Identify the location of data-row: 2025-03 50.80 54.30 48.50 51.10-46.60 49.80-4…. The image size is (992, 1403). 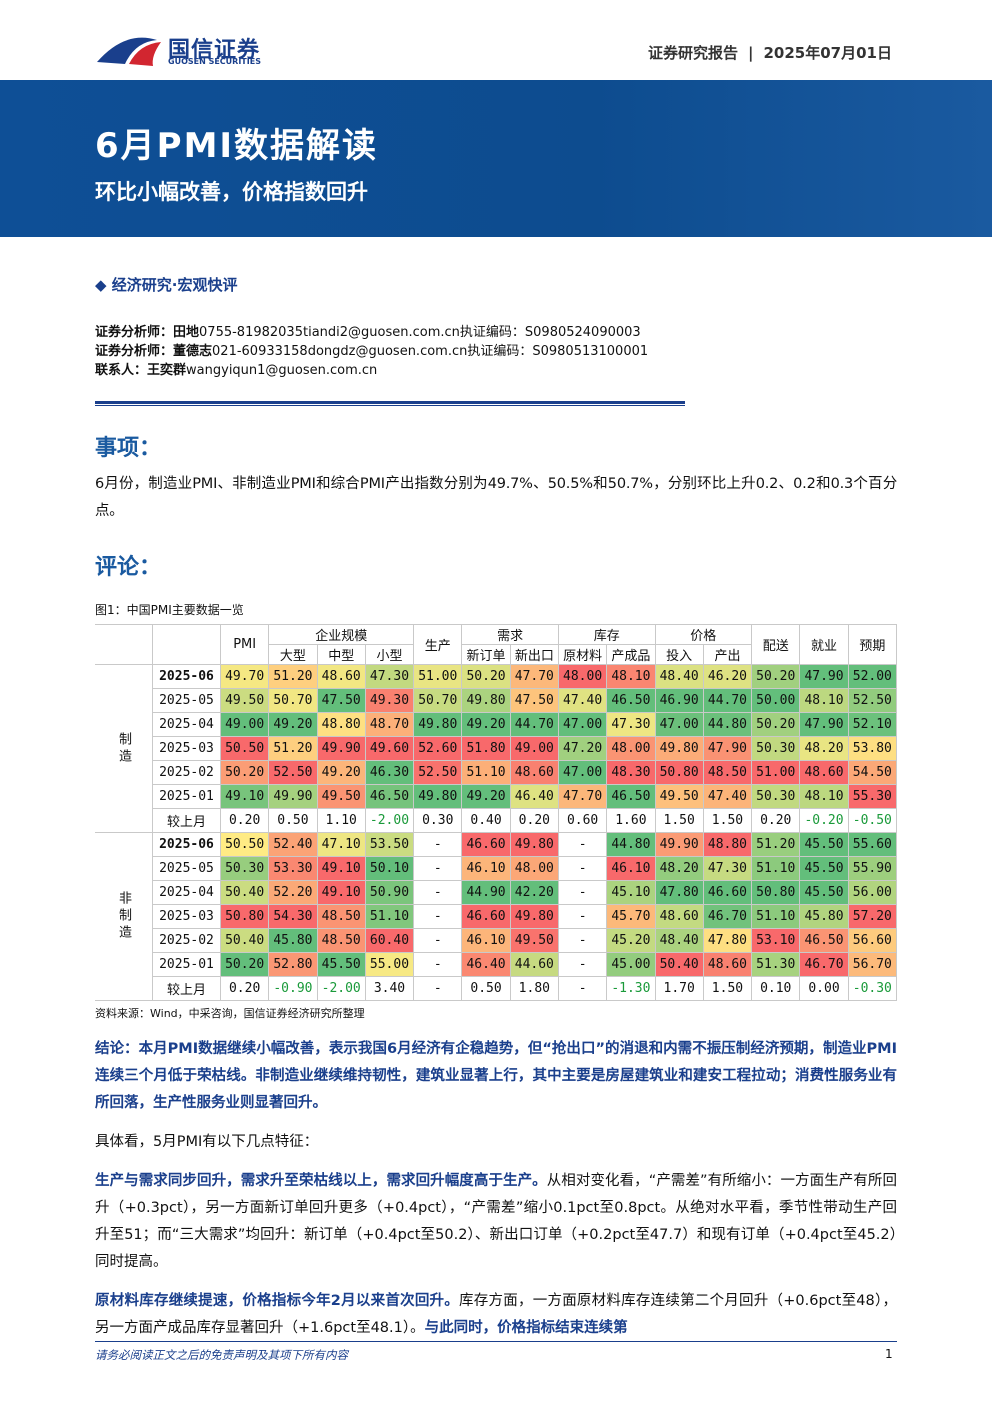
(496, 916).